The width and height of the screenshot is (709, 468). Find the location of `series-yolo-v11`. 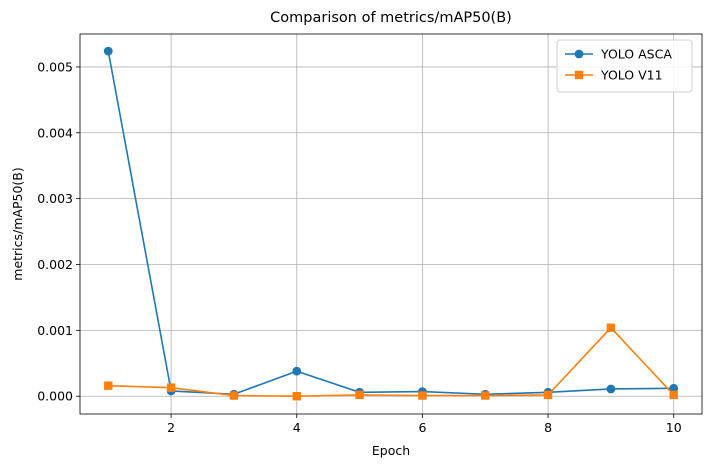

series-yolo-v11 is located at coordinates (391, 362).